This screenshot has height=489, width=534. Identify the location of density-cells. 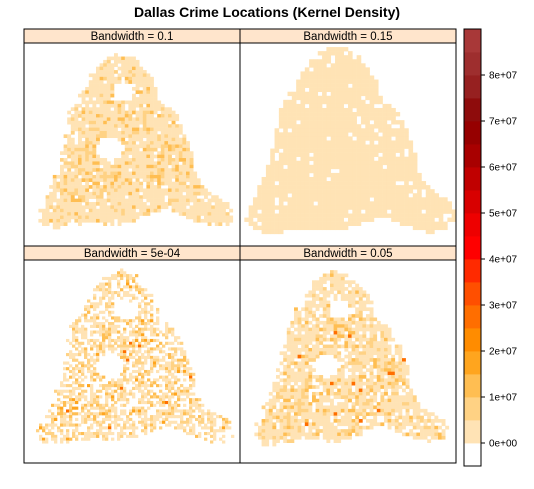
(352, 358).